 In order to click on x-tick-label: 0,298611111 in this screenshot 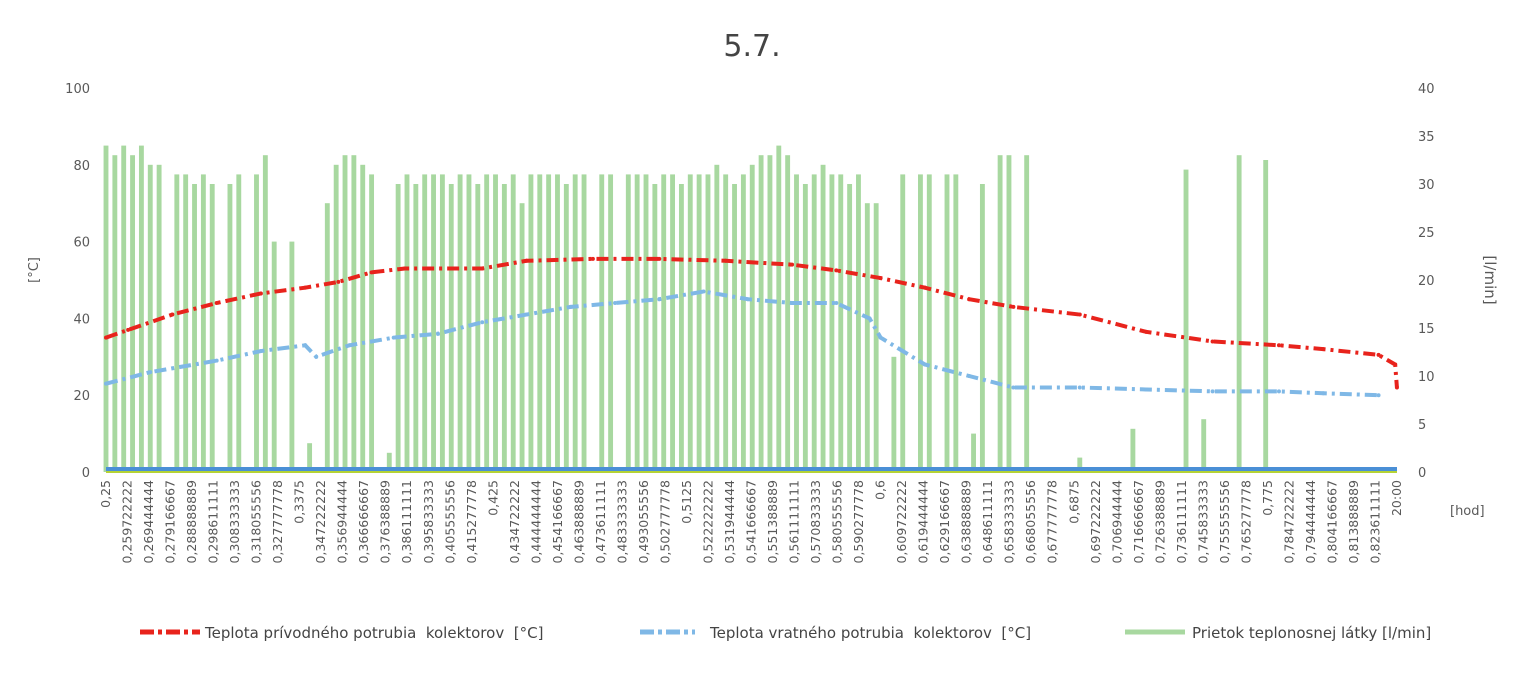, I will do `click(213, 522)`.